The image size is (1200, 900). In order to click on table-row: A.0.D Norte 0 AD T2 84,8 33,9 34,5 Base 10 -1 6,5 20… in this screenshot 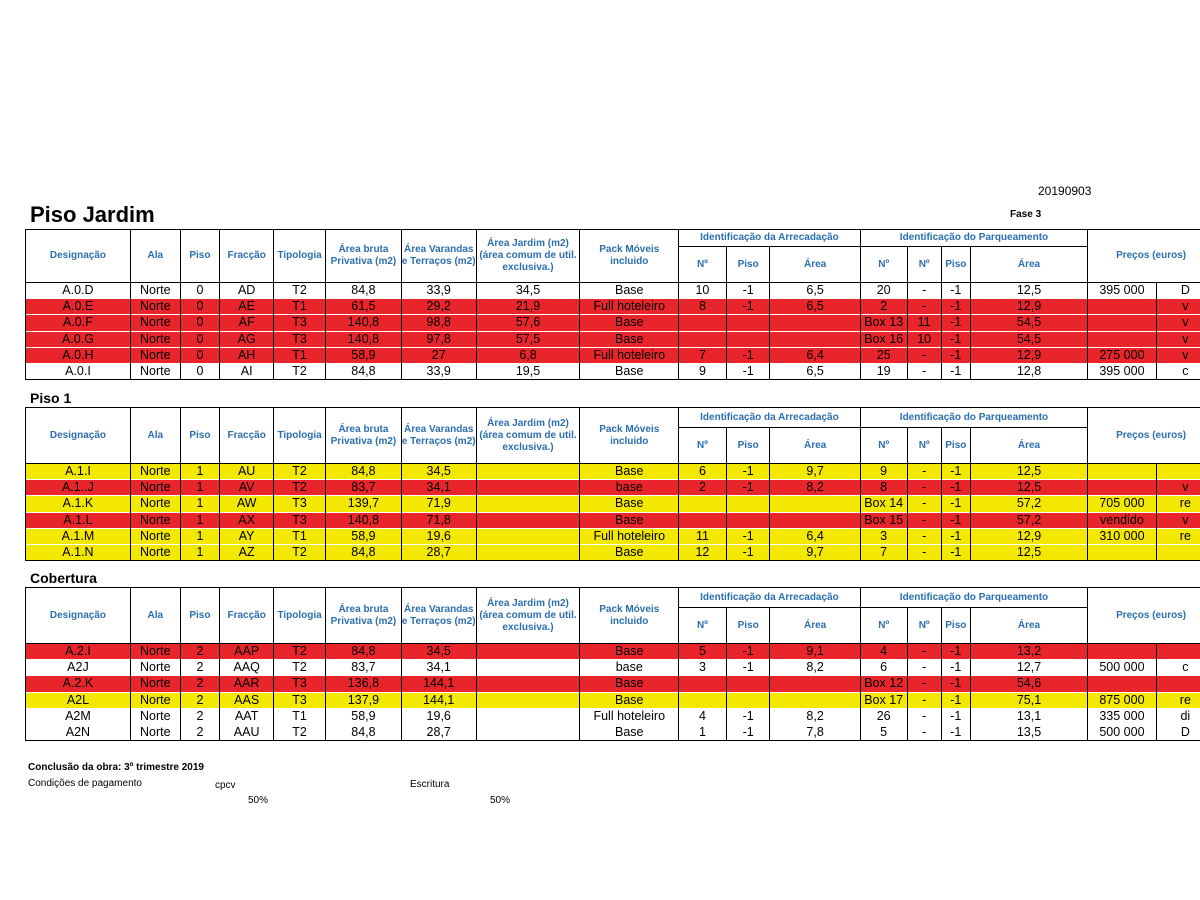, I will do `click(612, 290)`.